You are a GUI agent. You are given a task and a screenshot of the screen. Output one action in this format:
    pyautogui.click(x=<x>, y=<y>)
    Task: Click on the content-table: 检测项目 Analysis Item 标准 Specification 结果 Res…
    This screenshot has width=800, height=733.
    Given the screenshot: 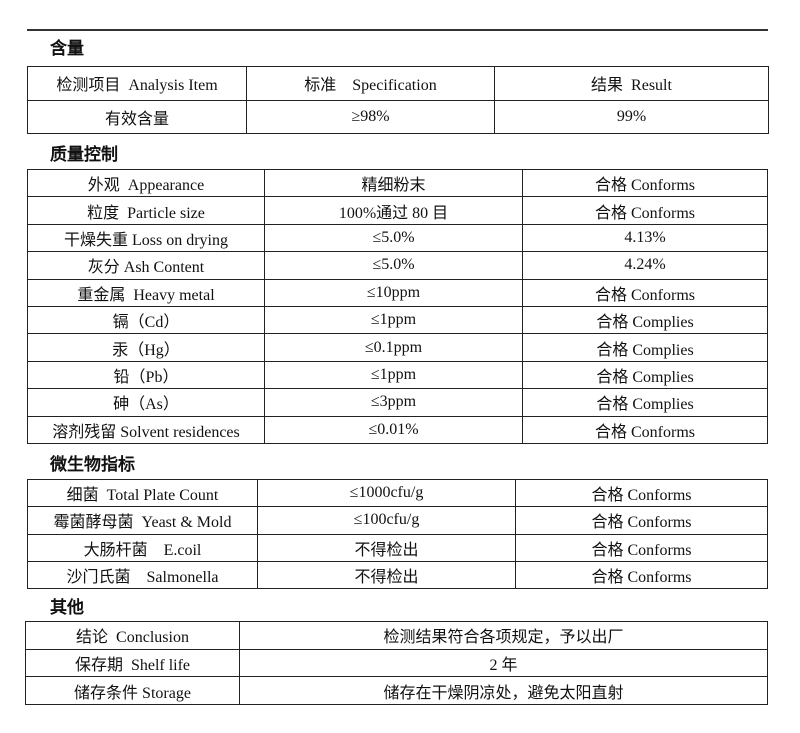 What is the action you would take?
    pyautogui.click(x=398, y=100)
    